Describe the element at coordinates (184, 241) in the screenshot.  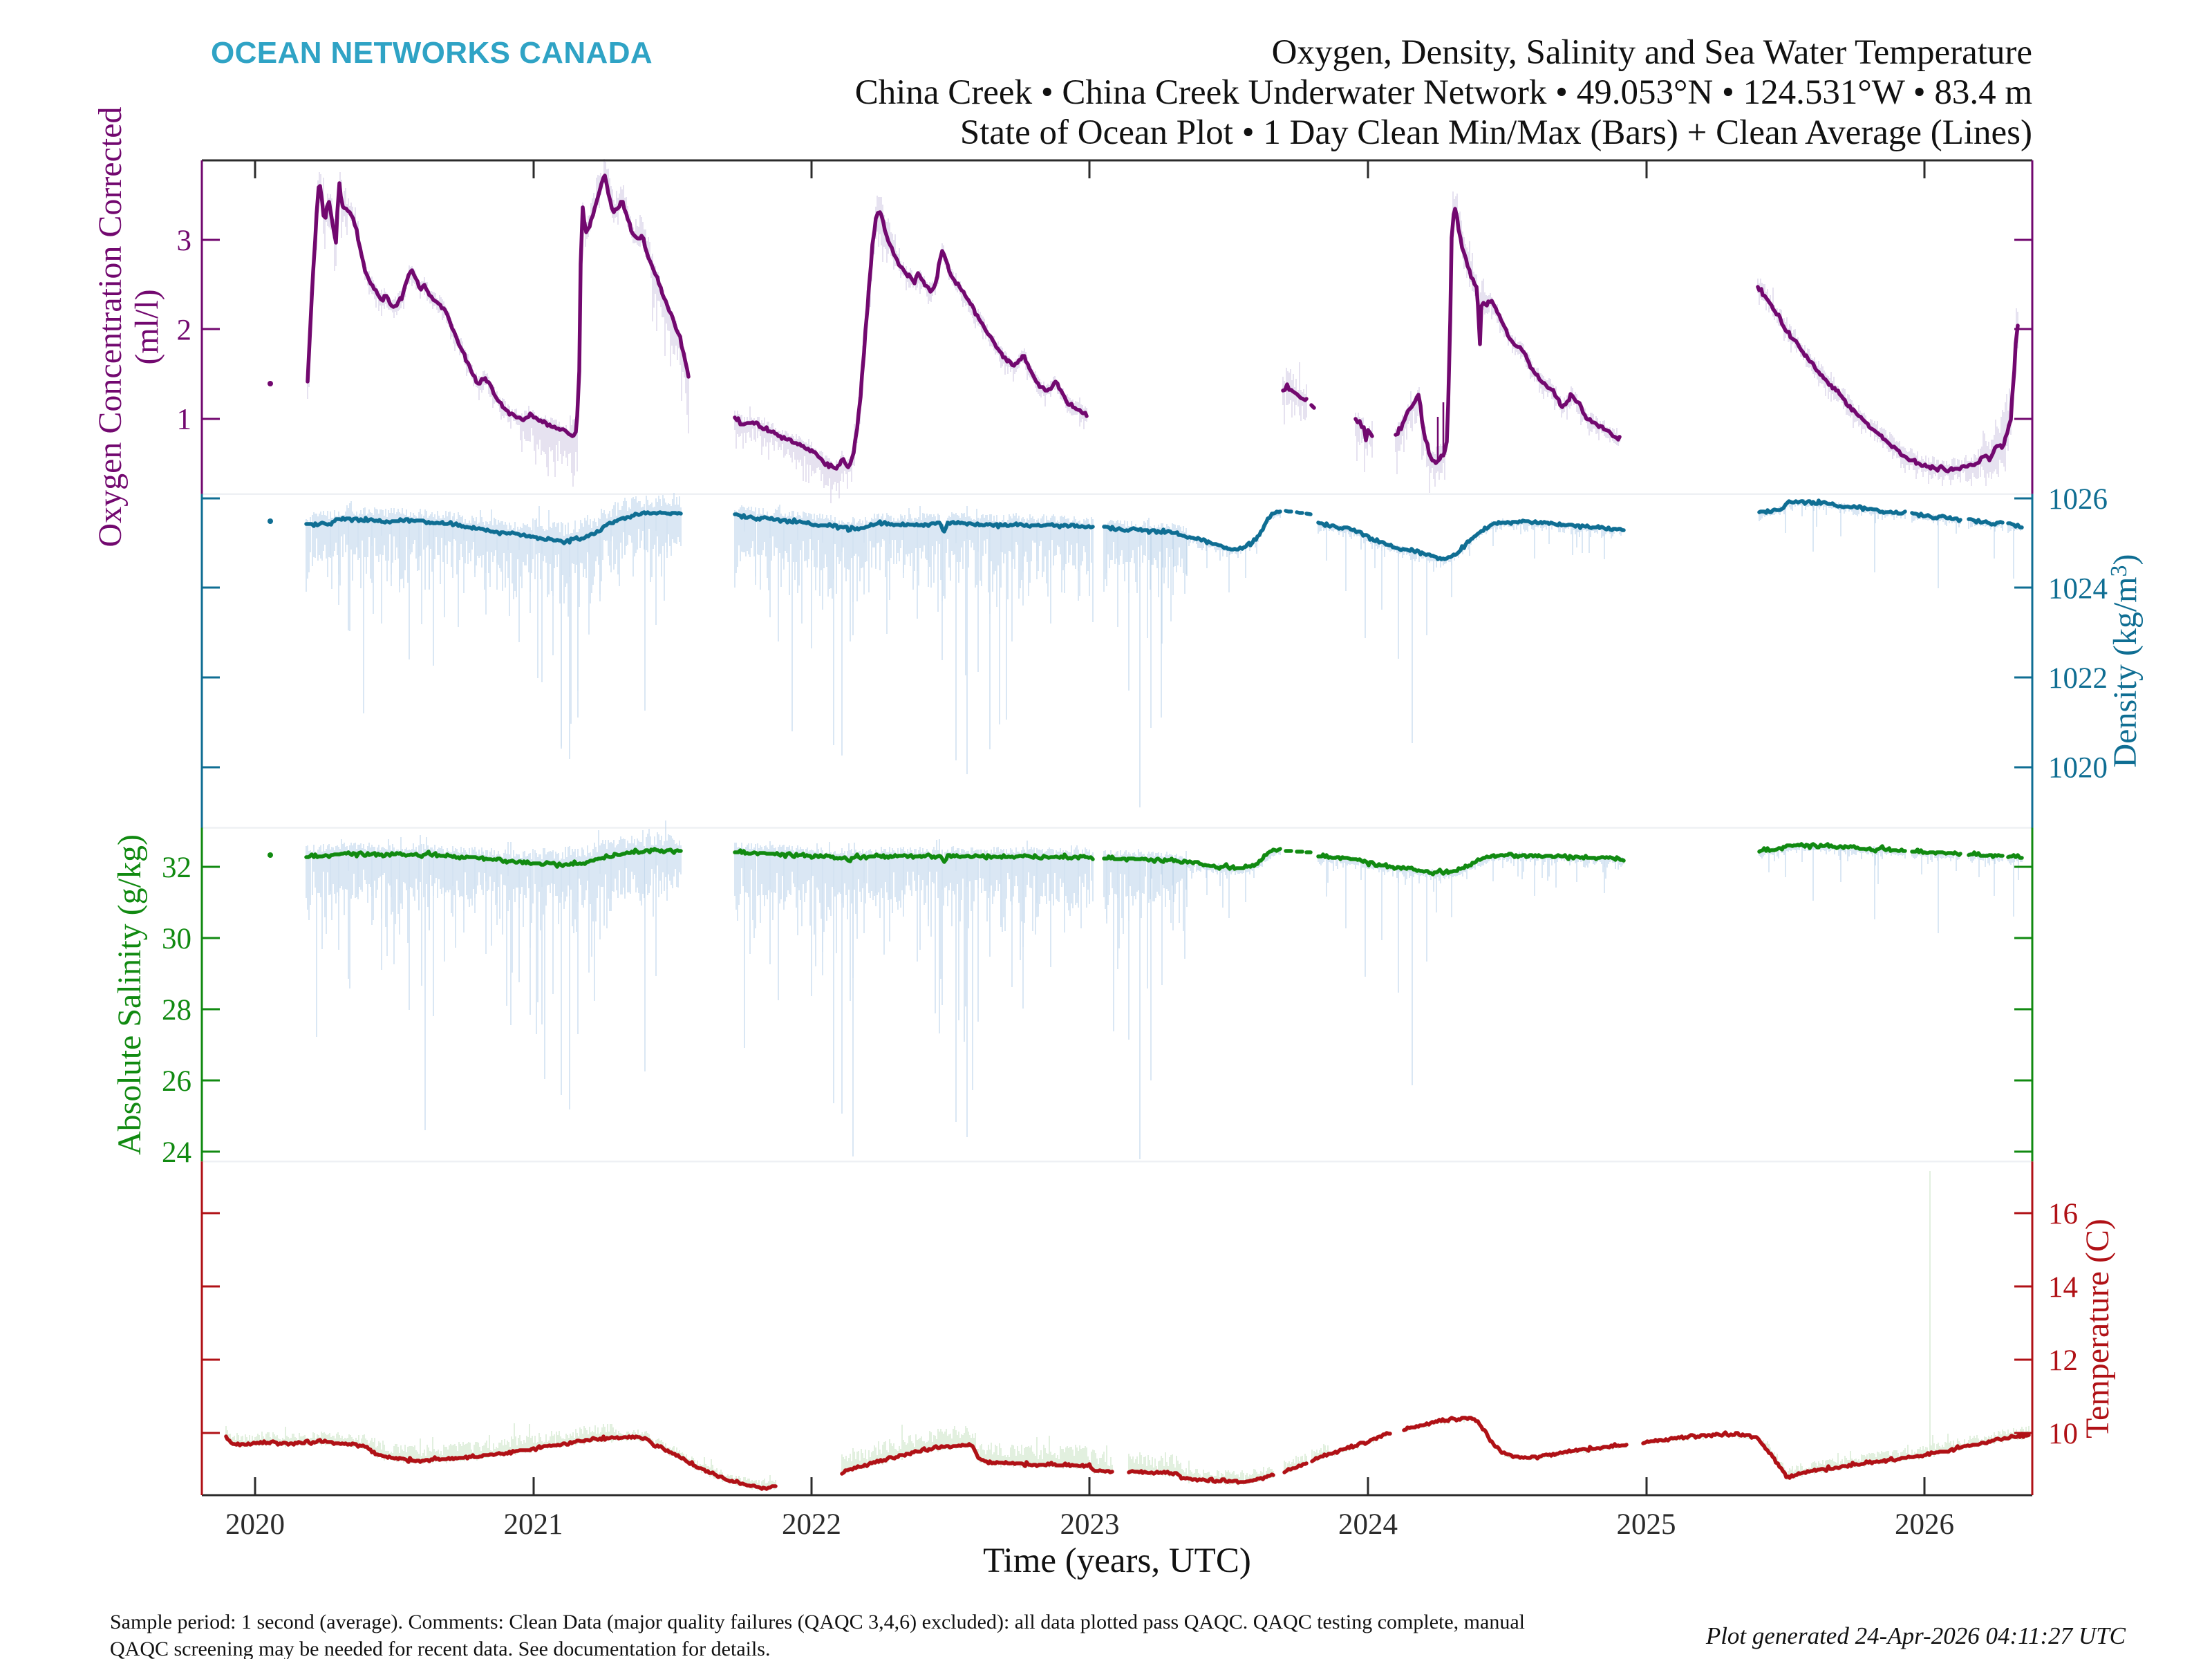
I see `svg-text: 3` at that location.